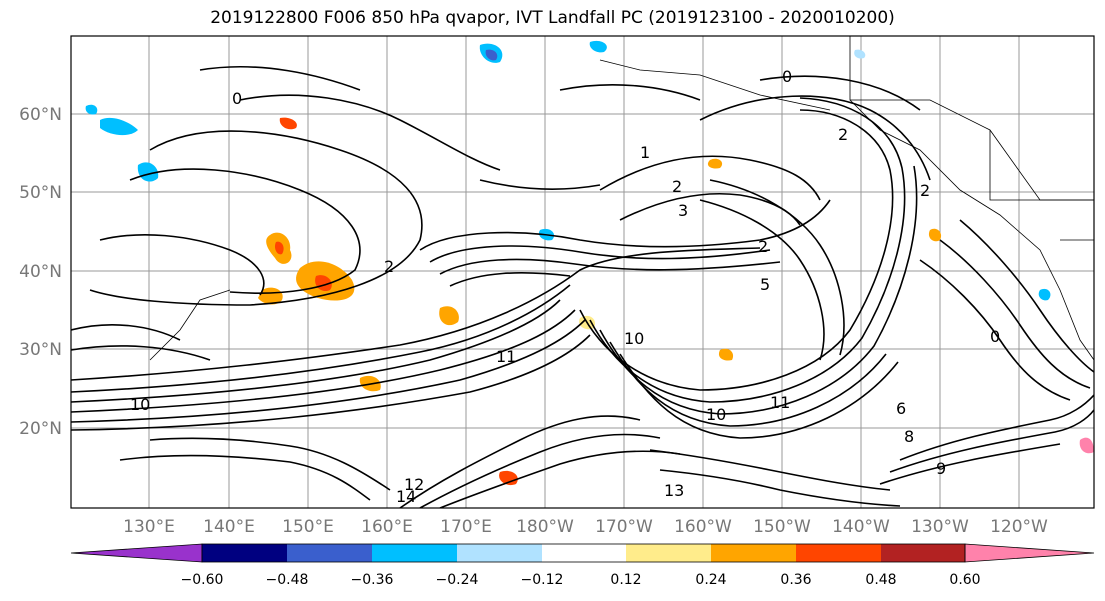 The width and height of the screenshot is (1105, 601). What do you see at coordinates (229, 527) in the screenshot?
I see `lon-tick-label: 140°E` at bounding box center [229, 527].